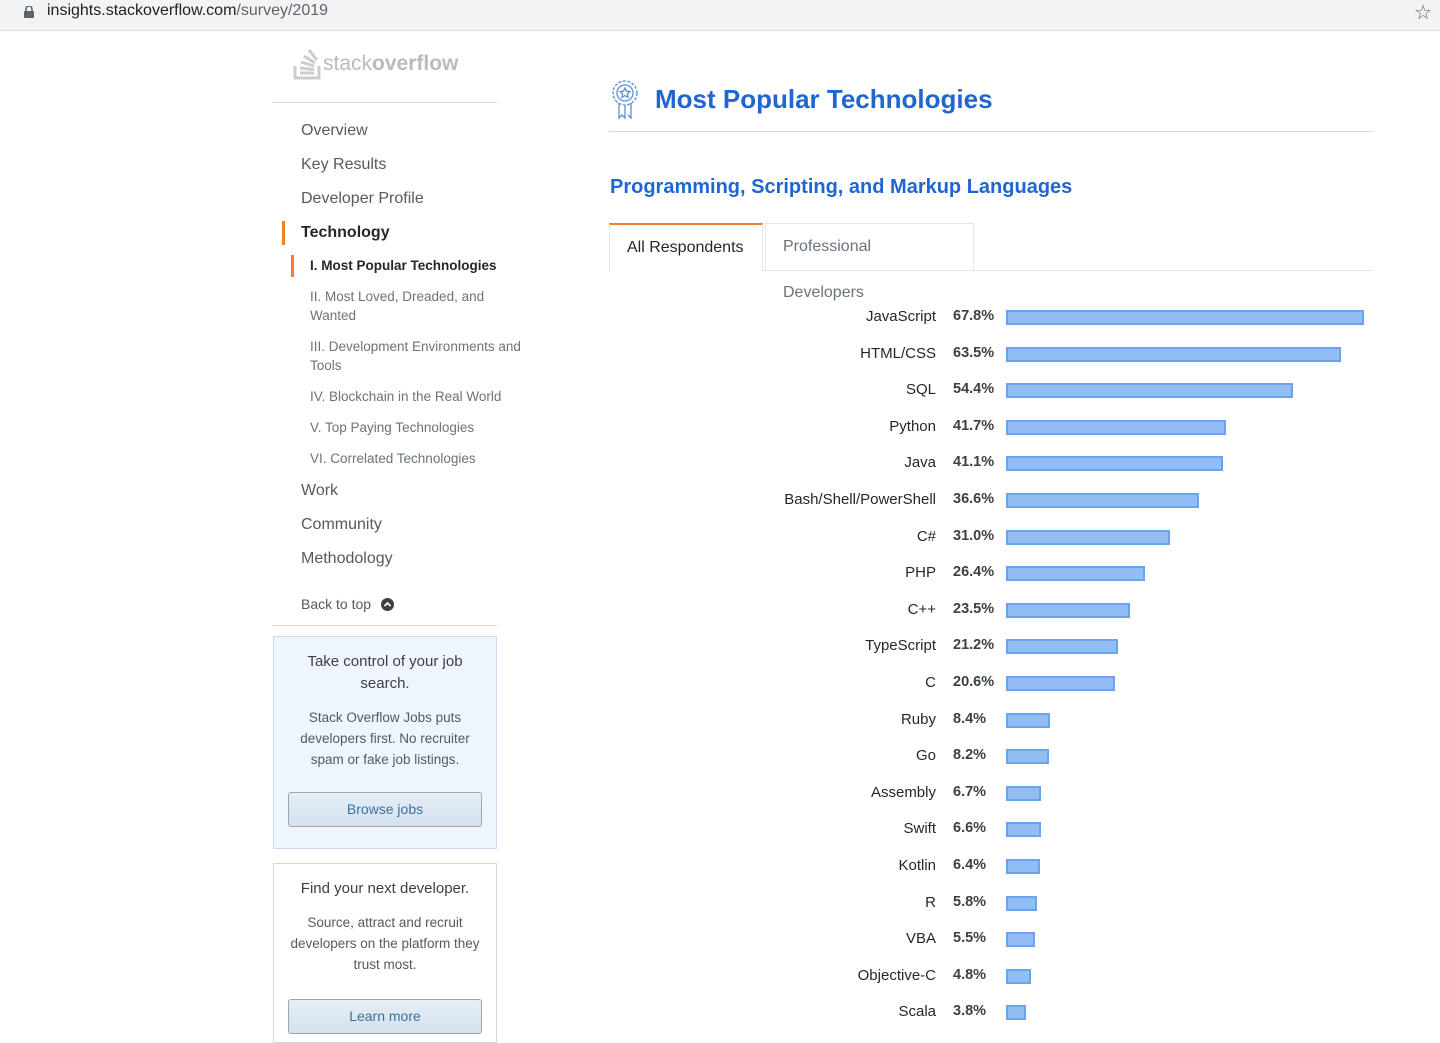 The height and width of the screenshot is (1043, 1440). What do you see at coordinates (1000, 463) in the screenshot?
I see `chart-row: Java 41.1%` at bounding box center [1000, 463].